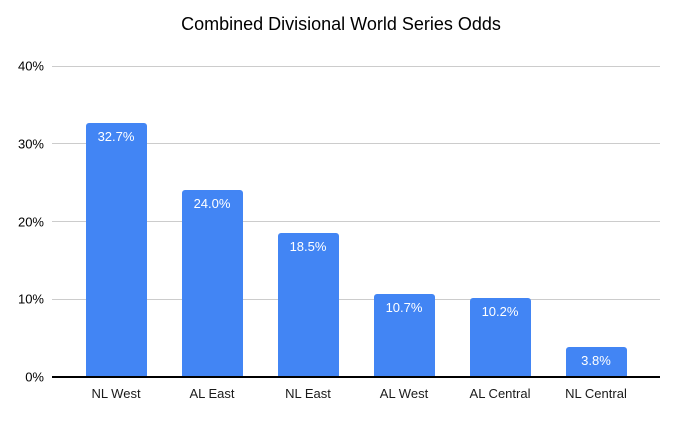 This screenshot has height=422, width=682. What do you see at coordinates (596, 393) in the screenshot?
I see `x-tick-label: NL Central` at bounding box center [596, 393].